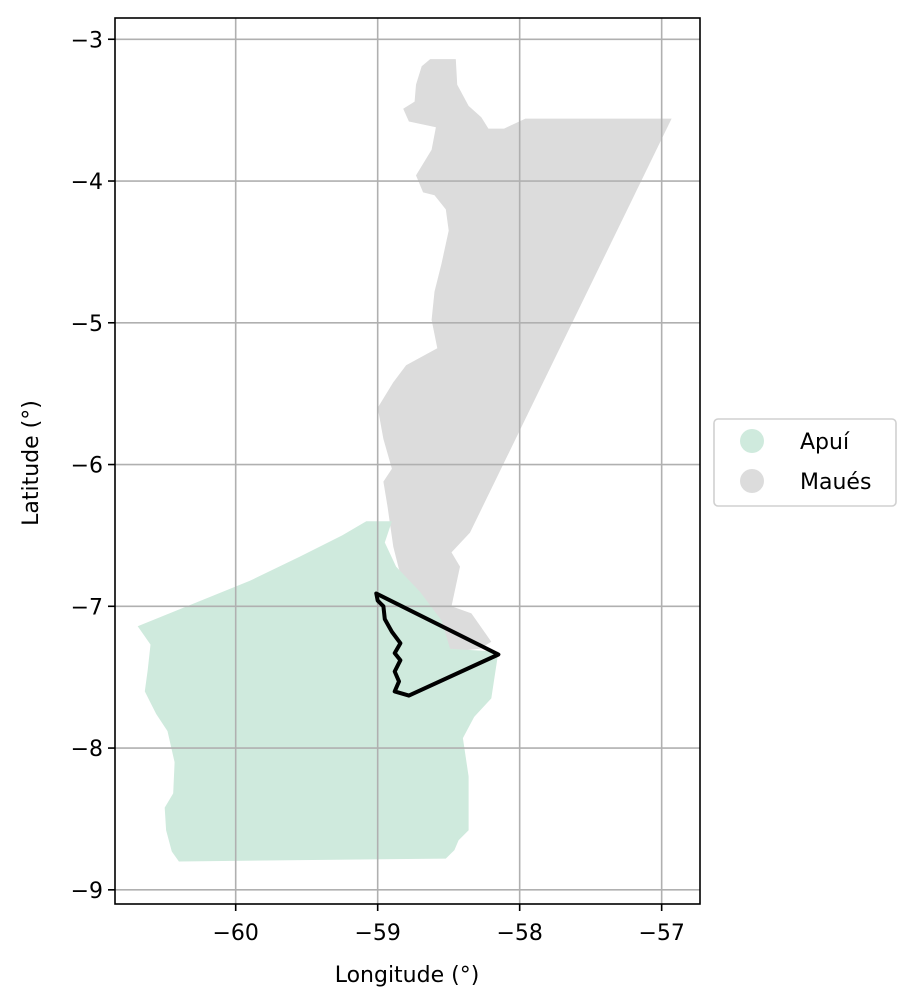  Describe the element at coordinates (87, 607) in the screenshot. I see `y-tick-label: −7` at that location.